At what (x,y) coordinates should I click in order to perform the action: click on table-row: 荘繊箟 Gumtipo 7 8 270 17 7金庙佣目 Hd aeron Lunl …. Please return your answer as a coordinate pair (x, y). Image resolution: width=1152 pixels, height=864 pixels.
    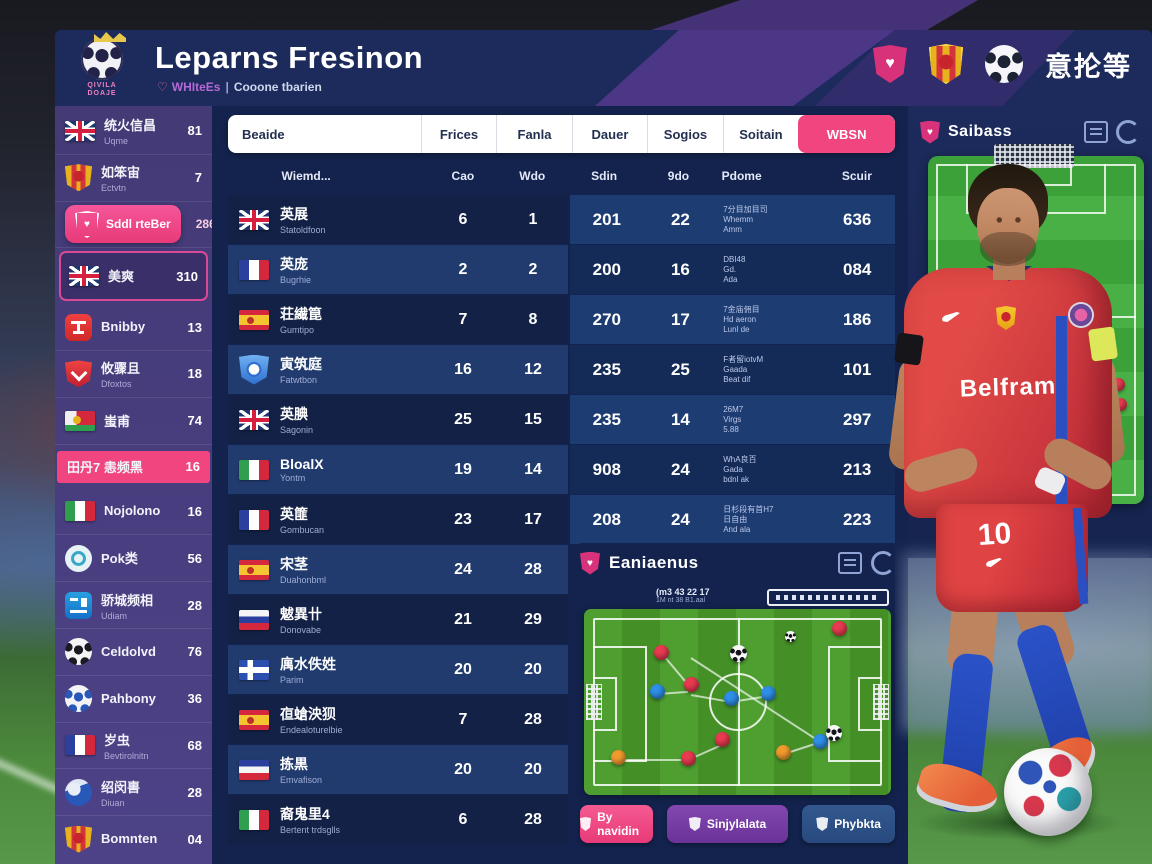
    Looking at the image, I should click on (561, 319).